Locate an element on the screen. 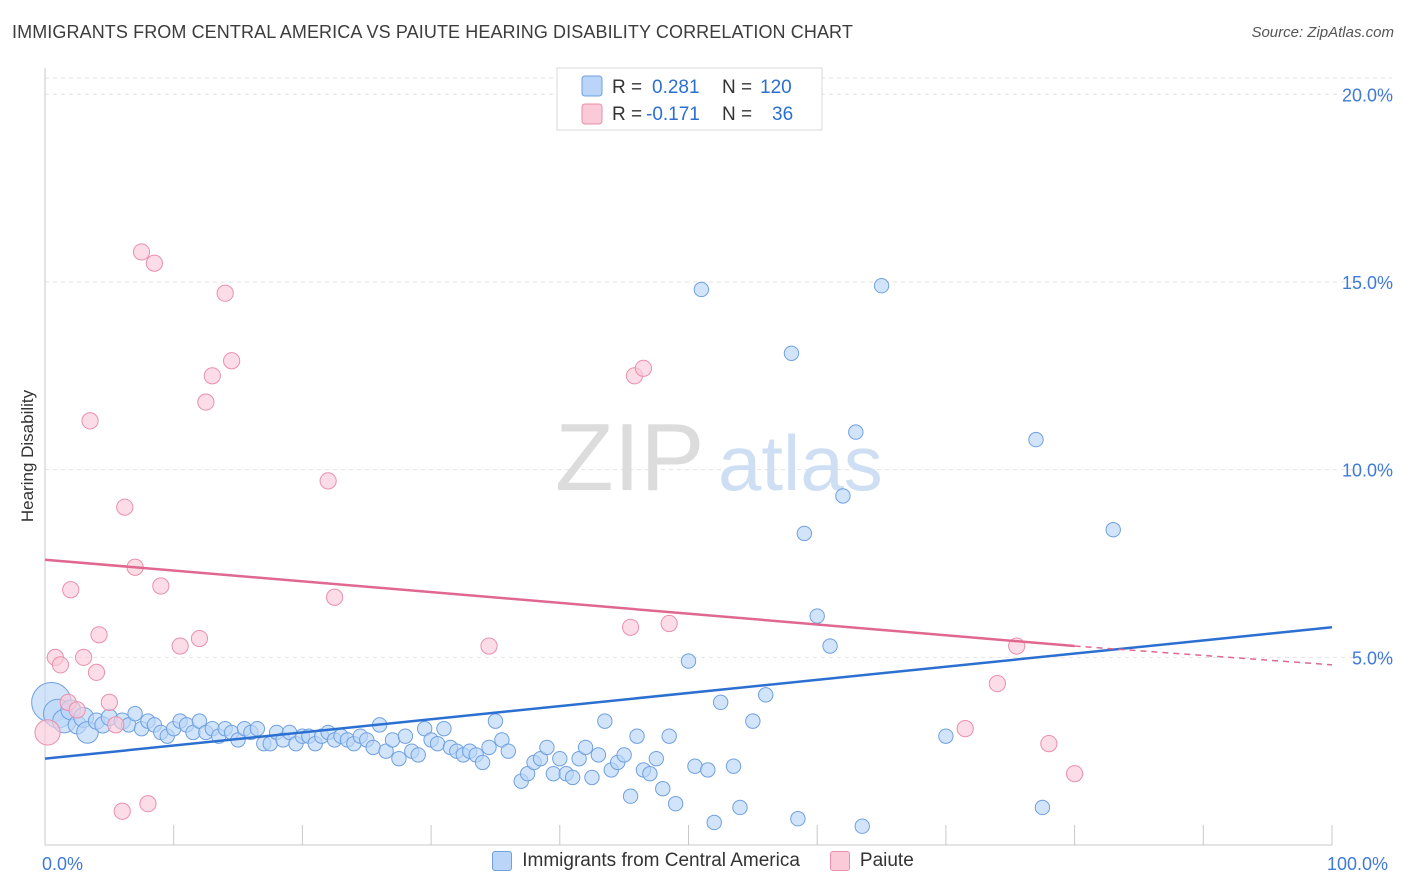 Image resolution: width=1406 pixels, height=892 pixels. y-axis-label: Hearing Disability is located at coordinates (27, 455).